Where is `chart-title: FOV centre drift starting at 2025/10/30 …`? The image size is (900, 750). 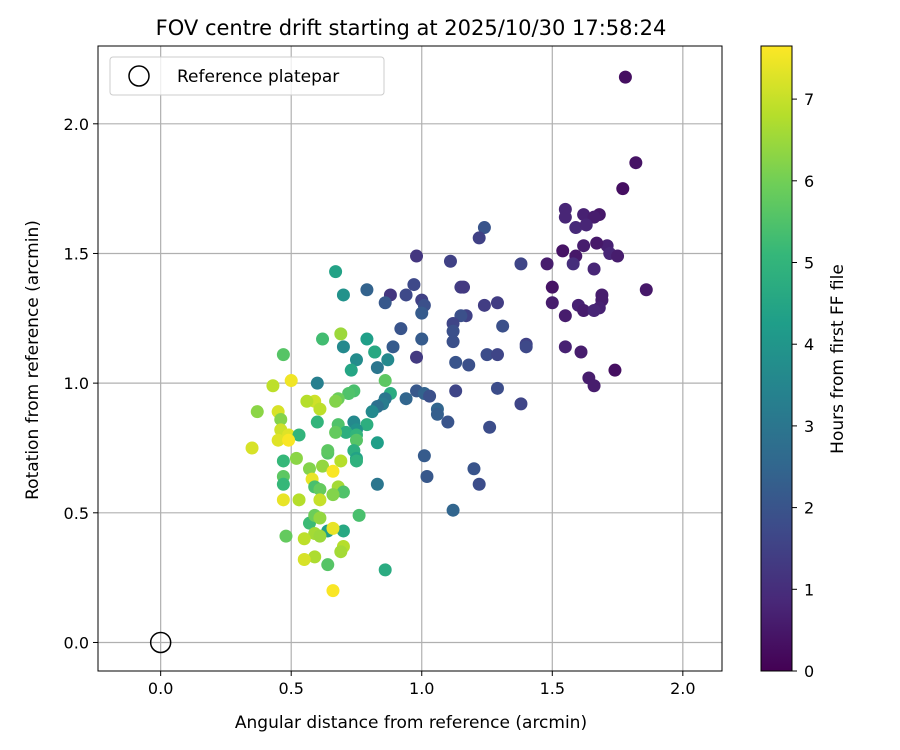 chart-title: FOV centre drift starting at 2025/10/30 … is located at coordinates (411, 28).